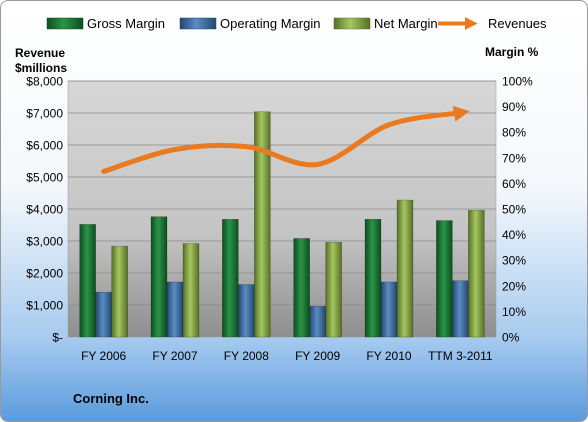 Image resolution: width=588 pixels, height=422 pixels. Describe the element at coordinates (514, 133) in the screenshot. I see `y-right-tick-label: 80%` at that location.